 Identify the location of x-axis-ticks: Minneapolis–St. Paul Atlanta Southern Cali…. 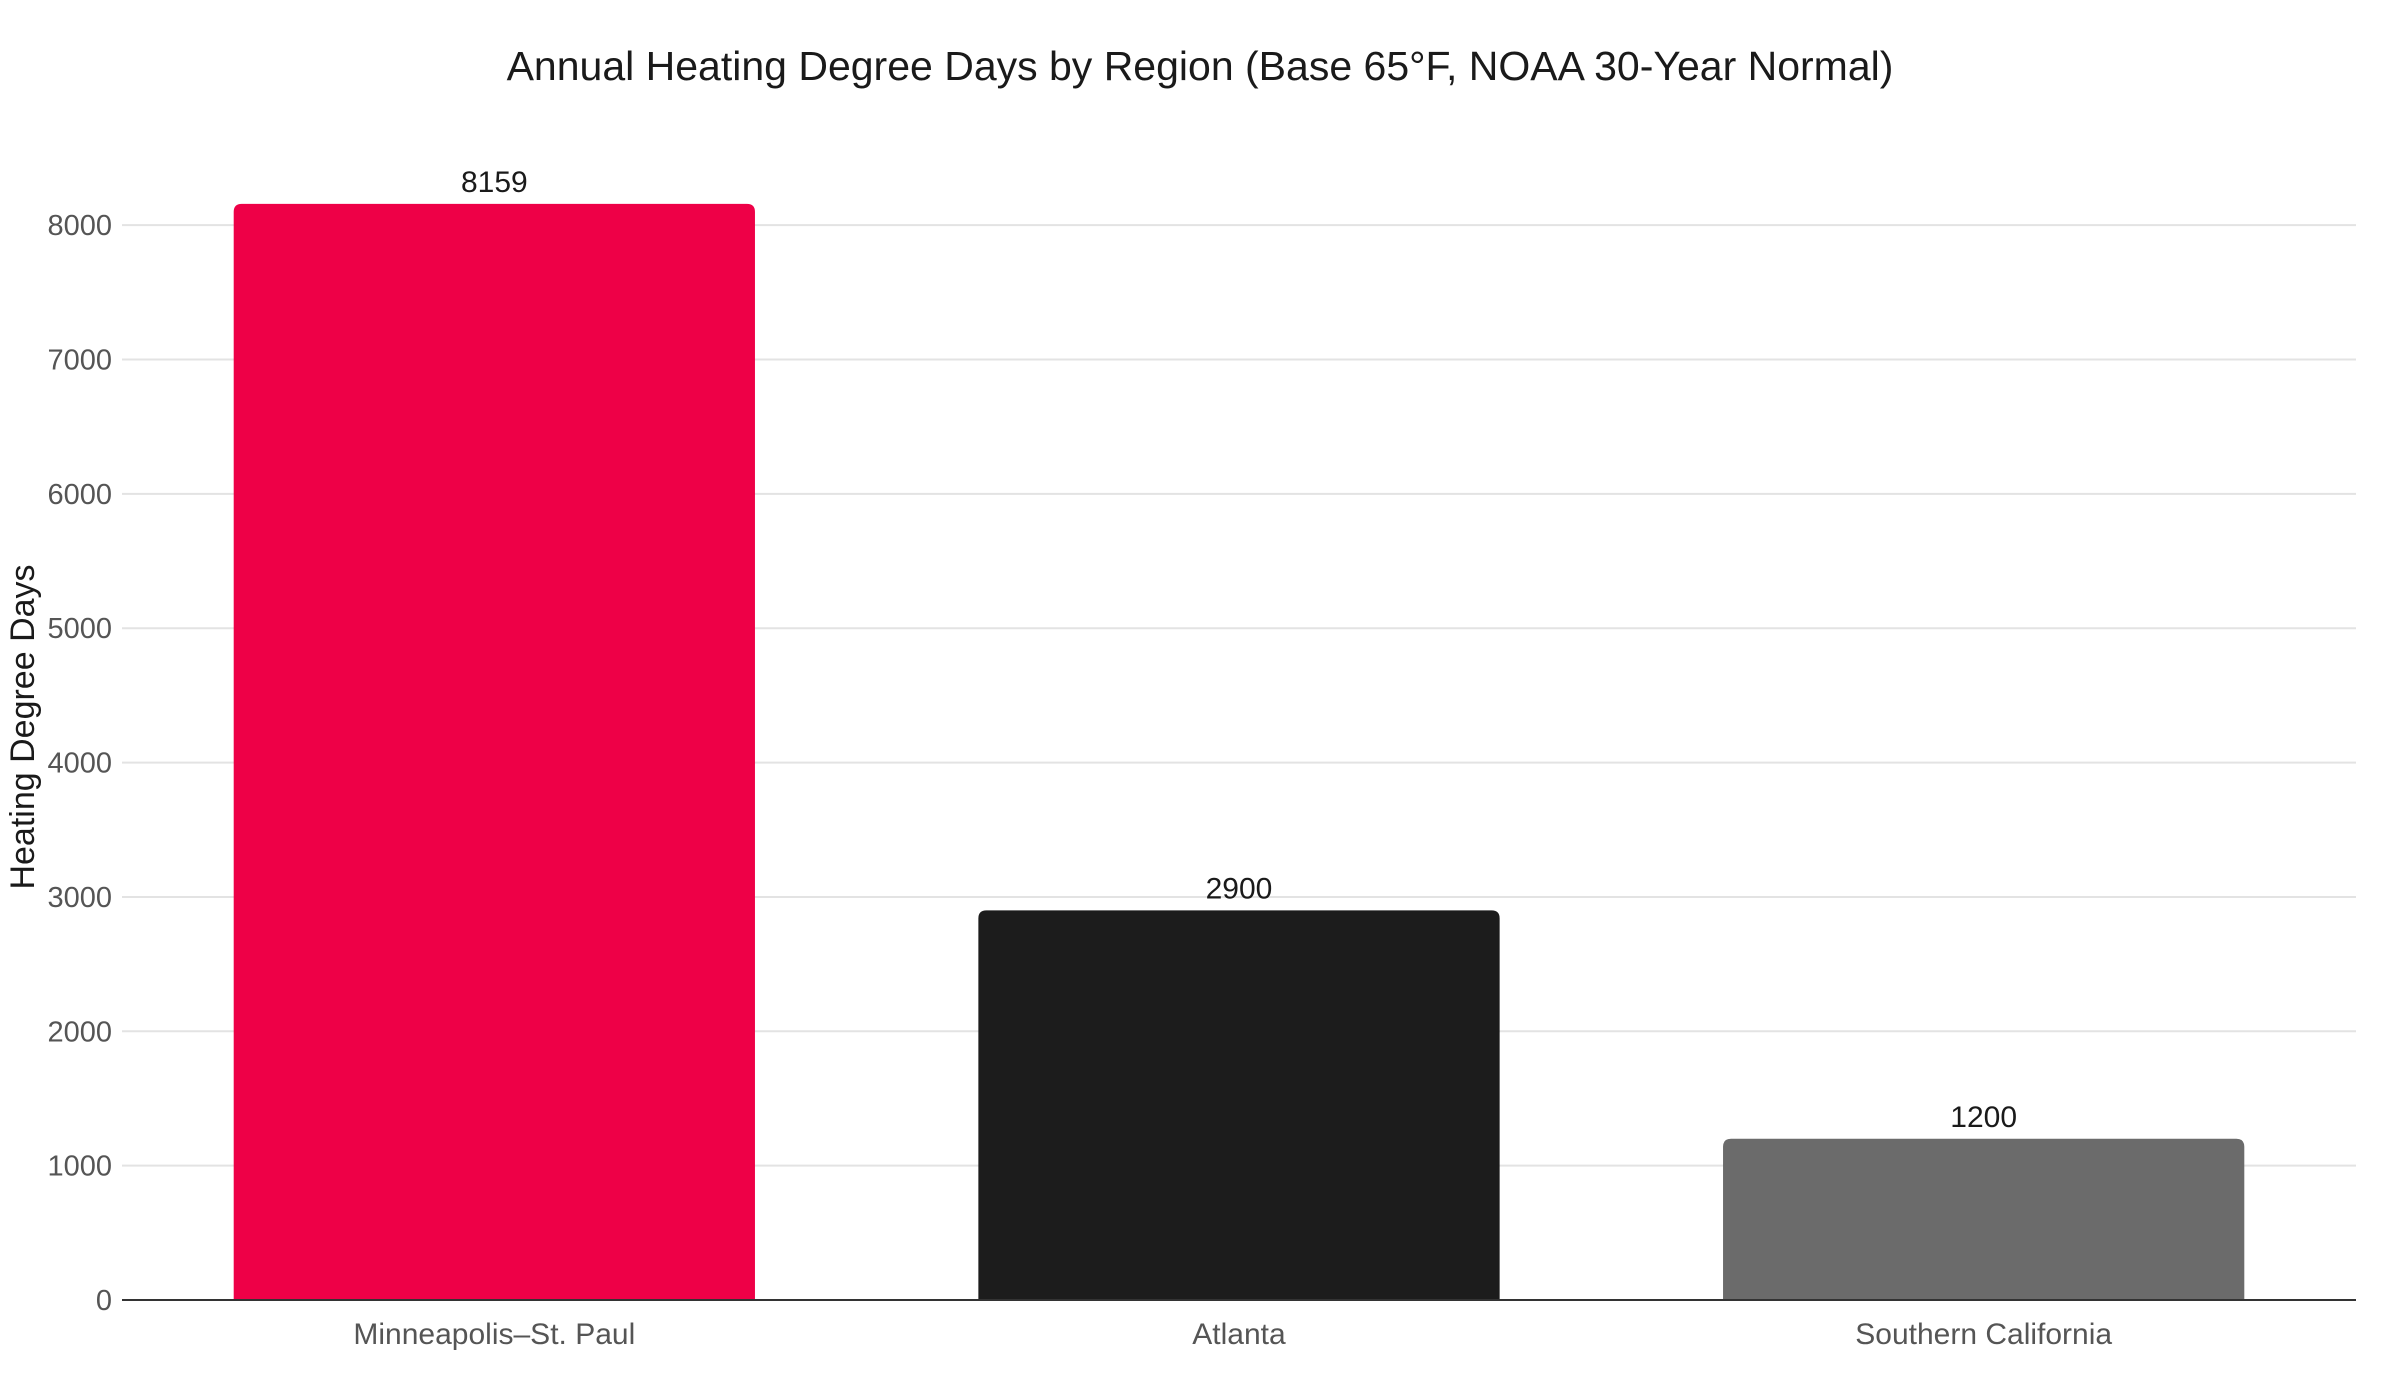
(1232, 1334).